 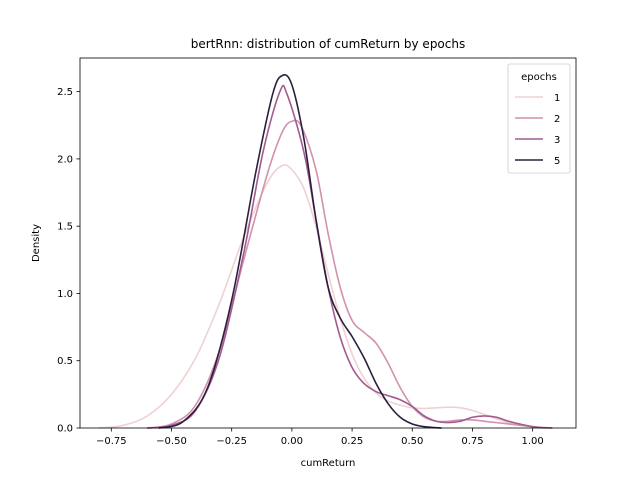 I want to click on y-tick-label: 2.0, so click(x=65, y=159).